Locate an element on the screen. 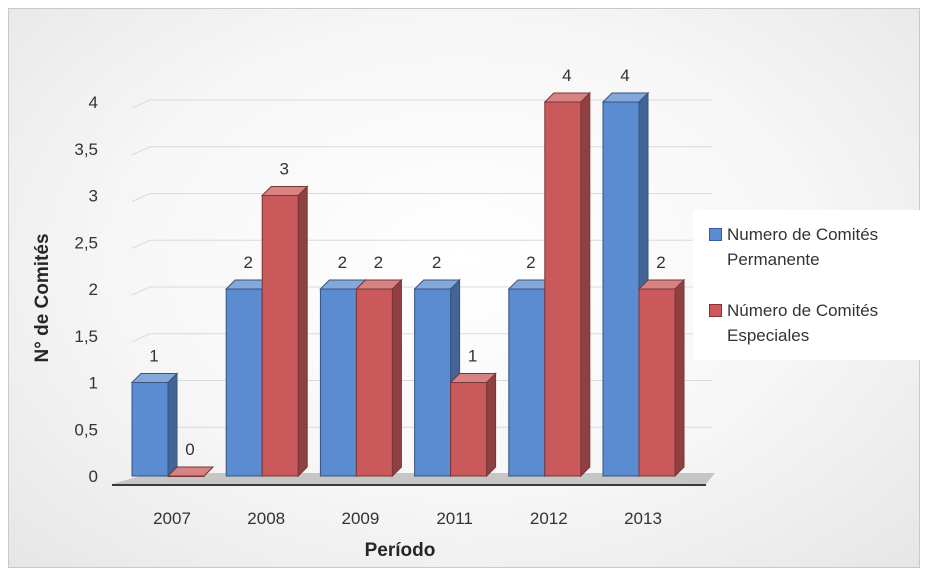 The image size is (926, 574). y-tick-label: 1 is located at coordinates (93, 383).